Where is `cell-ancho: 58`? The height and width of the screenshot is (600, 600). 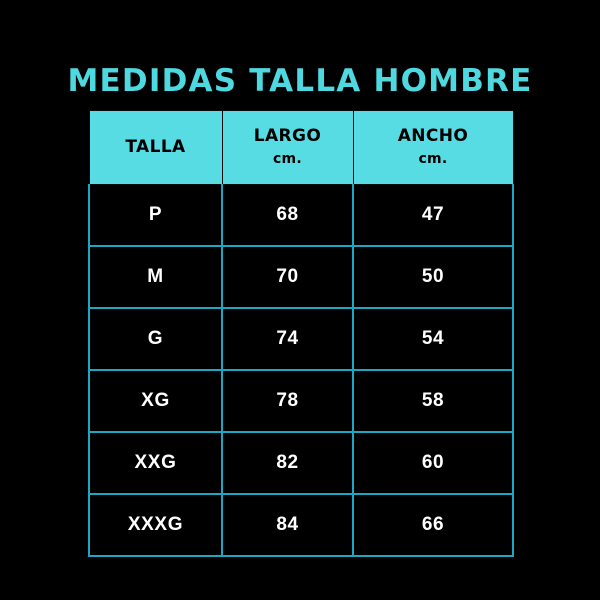
cell-ancho: 58 is located at coordinates (433, 401).